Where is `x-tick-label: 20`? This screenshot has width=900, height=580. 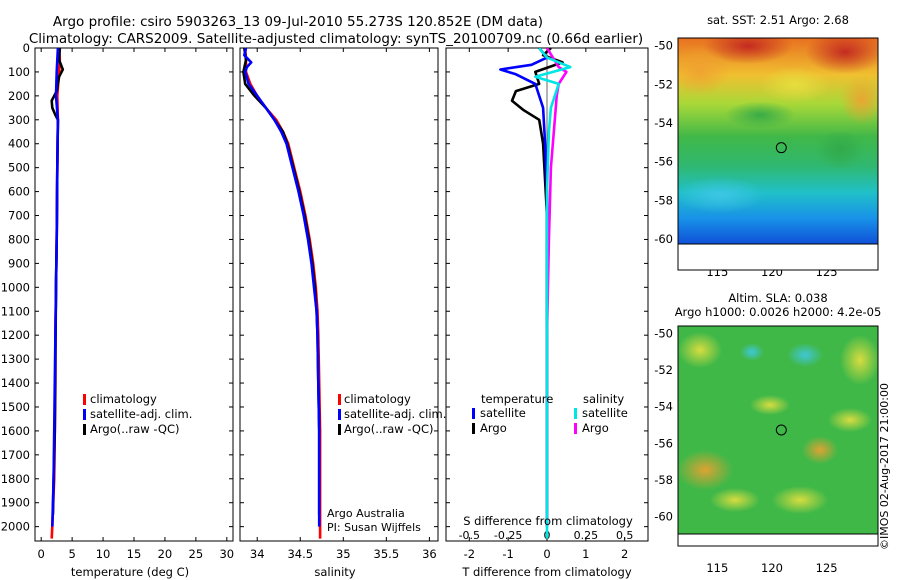 x-tick-label: 20 is located at coordinates (165, 554).